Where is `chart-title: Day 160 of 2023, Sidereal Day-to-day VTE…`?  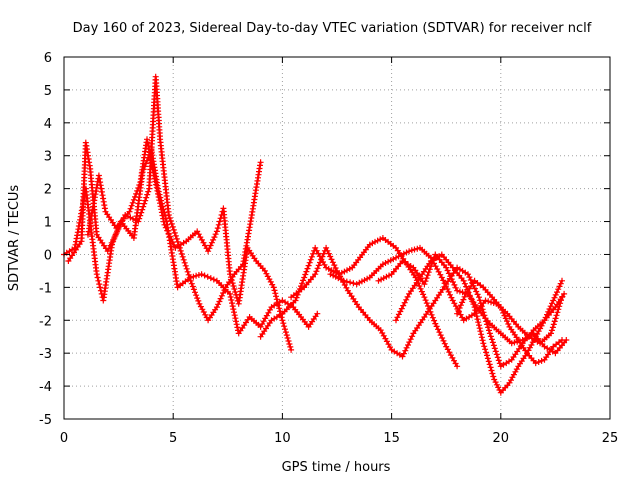
chart-title: Day 160 of 2023, Sidereal Day-to-day VTE… is located at coordinates (332, 28).